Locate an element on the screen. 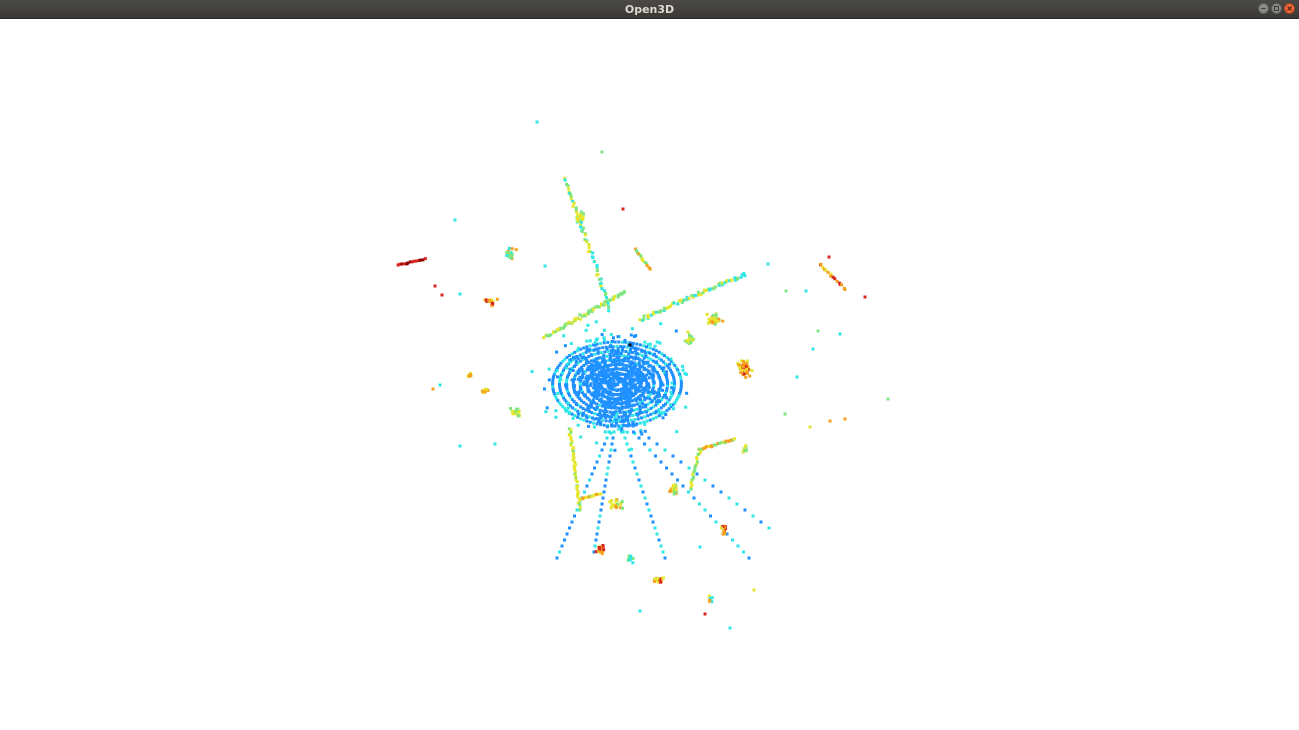 This screenshot has height=730, width=1299. minimize-icon is located at coordinates (1263, 8).